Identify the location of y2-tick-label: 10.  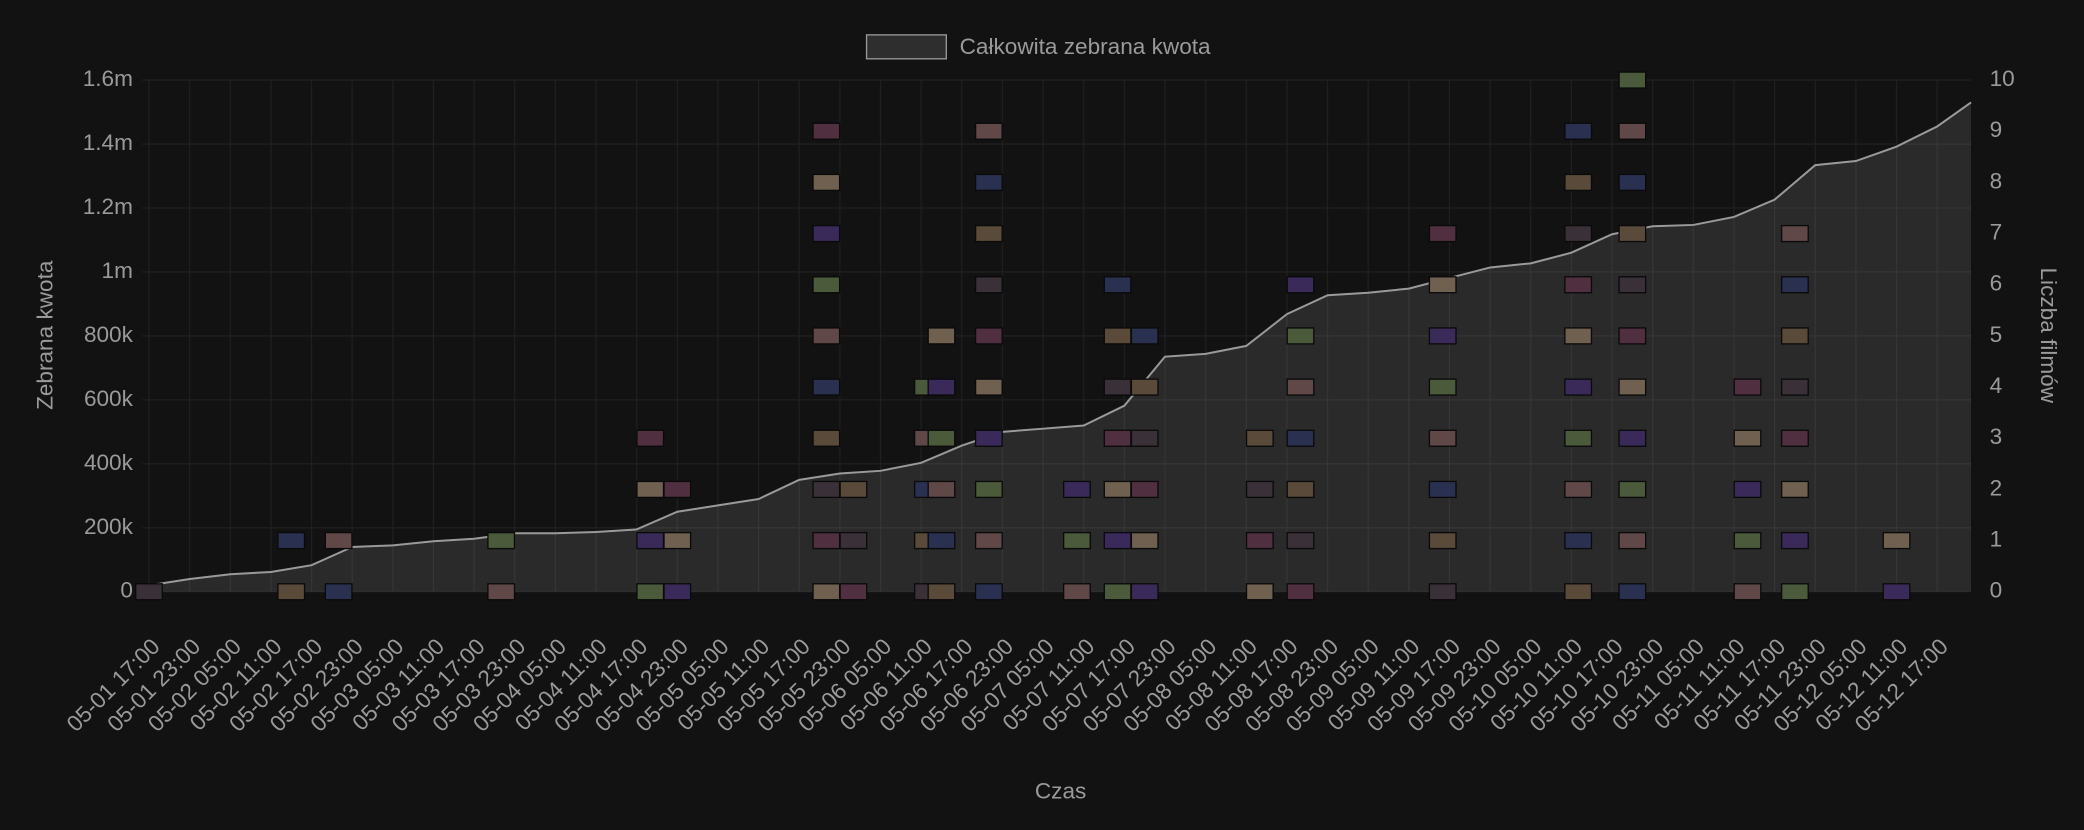
(2002, 78).